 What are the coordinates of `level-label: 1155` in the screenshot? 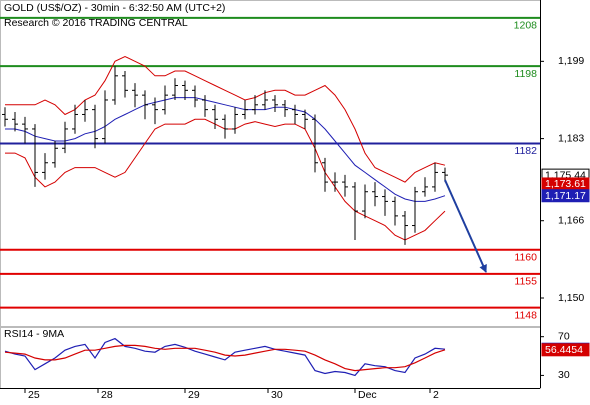 It's located at (525, 282).